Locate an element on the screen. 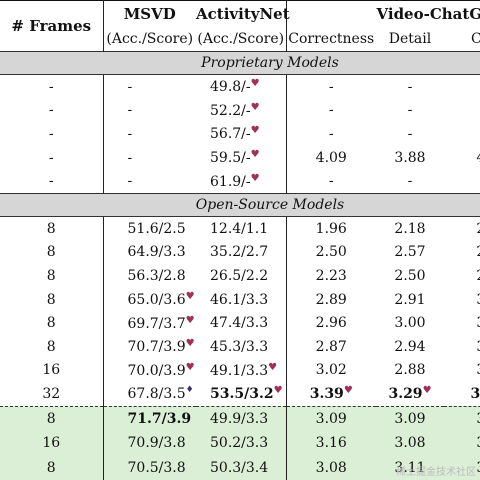 This screenshot has width=480, height=480. correctness-cell: 3.02 is located at coordinates (330, 370).